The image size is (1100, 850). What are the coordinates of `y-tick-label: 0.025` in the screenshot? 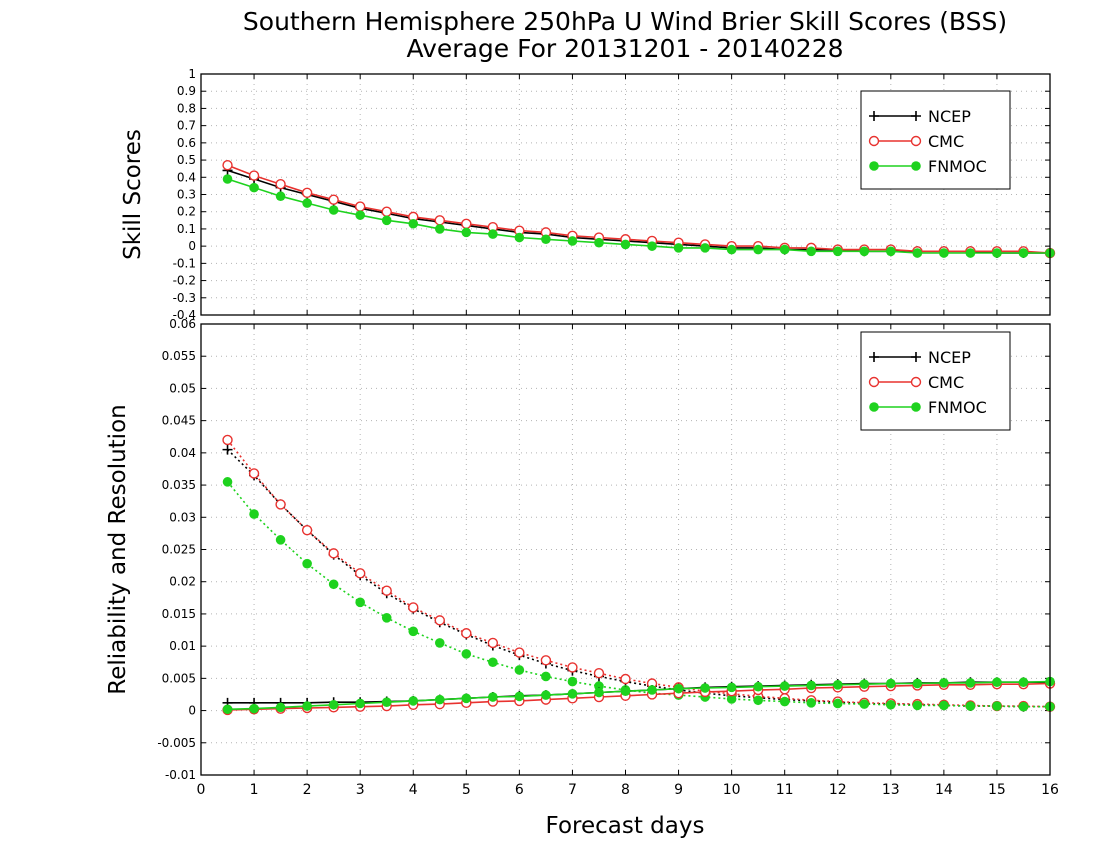 It's located at (179, 550).